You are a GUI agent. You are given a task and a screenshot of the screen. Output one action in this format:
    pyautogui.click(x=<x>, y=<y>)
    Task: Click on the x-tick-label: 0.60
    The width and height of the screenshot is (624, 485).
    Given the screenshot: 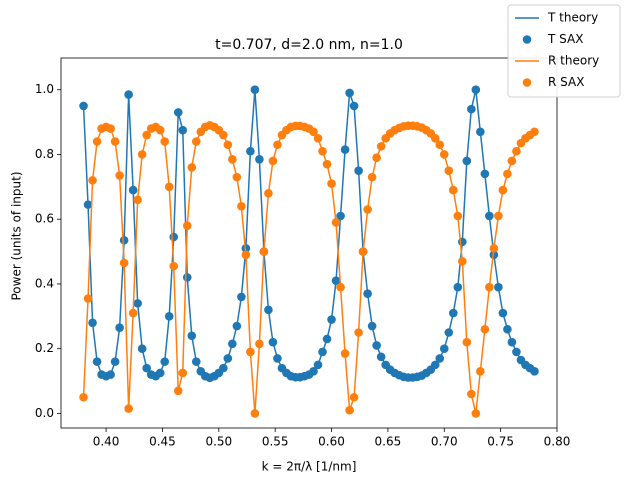 What is the action you would take?
    pyautogui.click(x=331, y=442)
    